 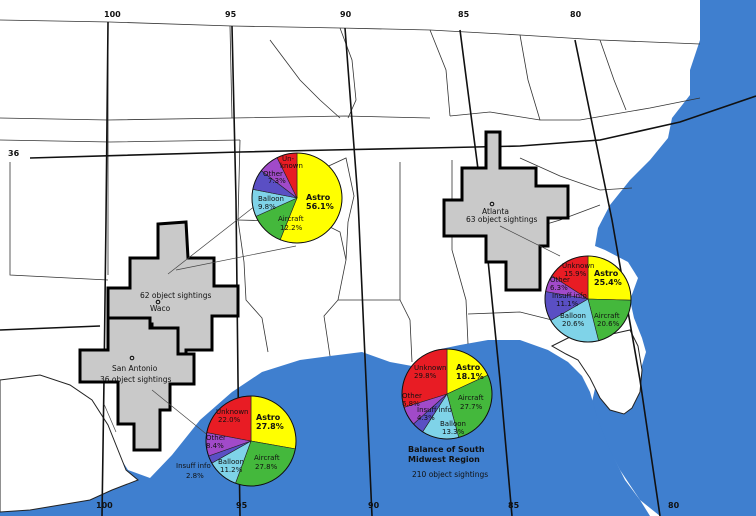 What do you see at coordinates (573, 324) in the screenshot?
I see `atlanta-balloon-pct: 20.6%` at bounding box center [573, 324].